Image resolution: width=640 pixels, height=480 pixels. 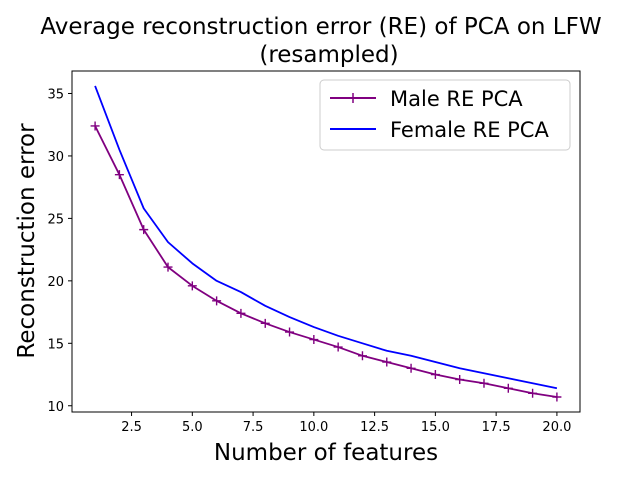 What do you see at coordinates (469, 130) in the screenshot?
I see `legend-label-female: Female RE PCA` at bounding box center [469, 130].